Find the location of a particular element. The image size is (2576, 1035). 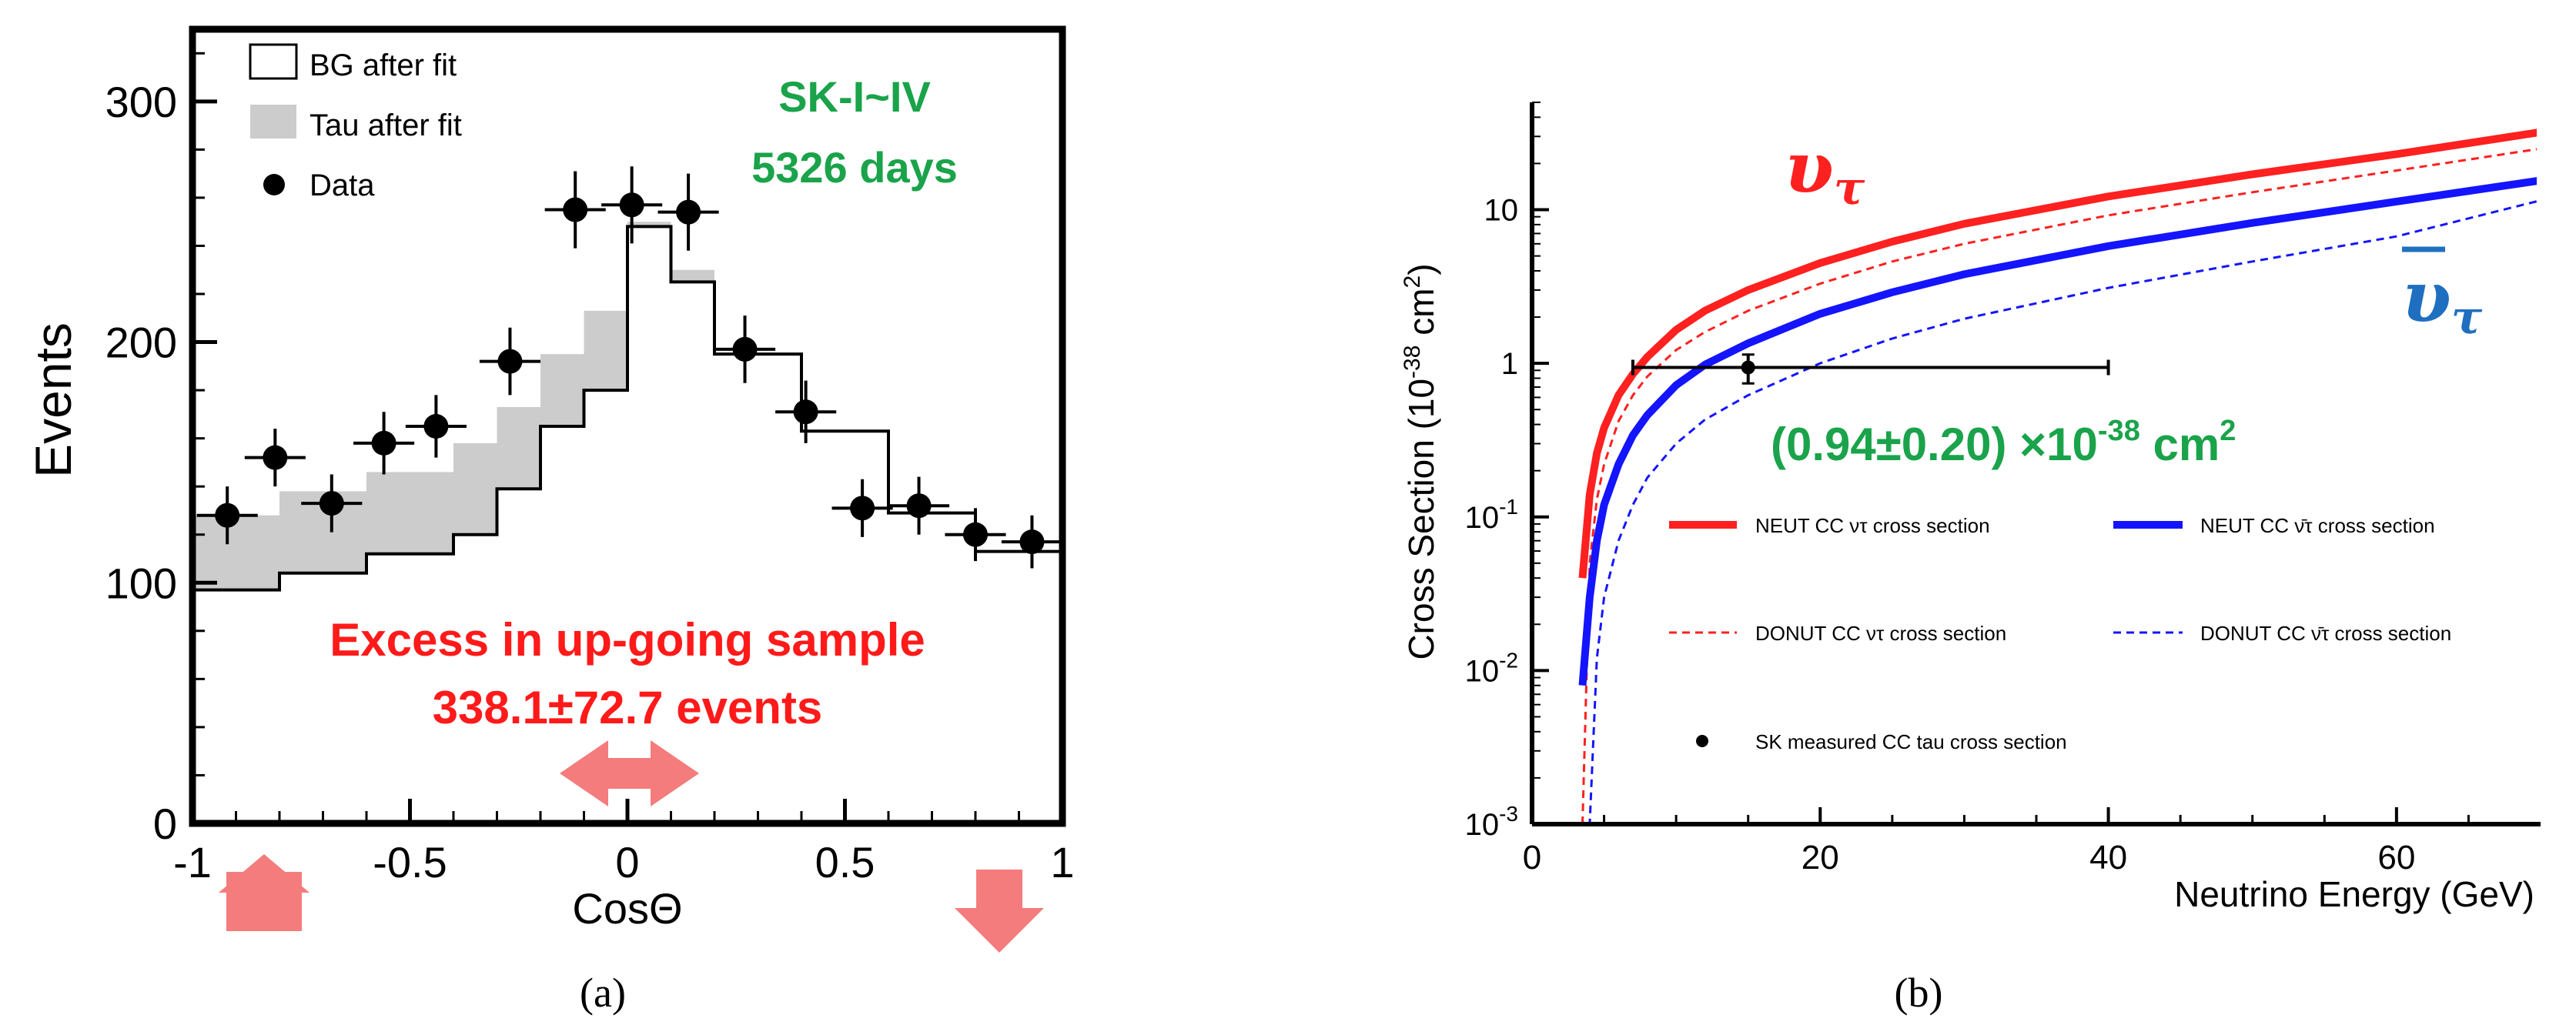

x-ticks: -1 -0.5 0 0.5 1 is located at coordinates (624, 842).